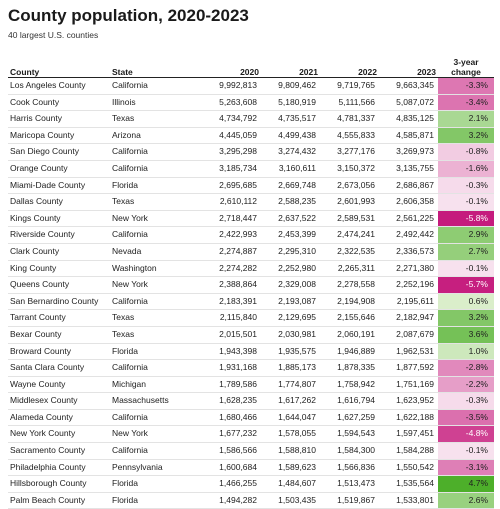  What do you see at coordinates (408, 86) in the screenshot?
I see `cell-2023: 9,663,345` at bounding box center [408, 86].